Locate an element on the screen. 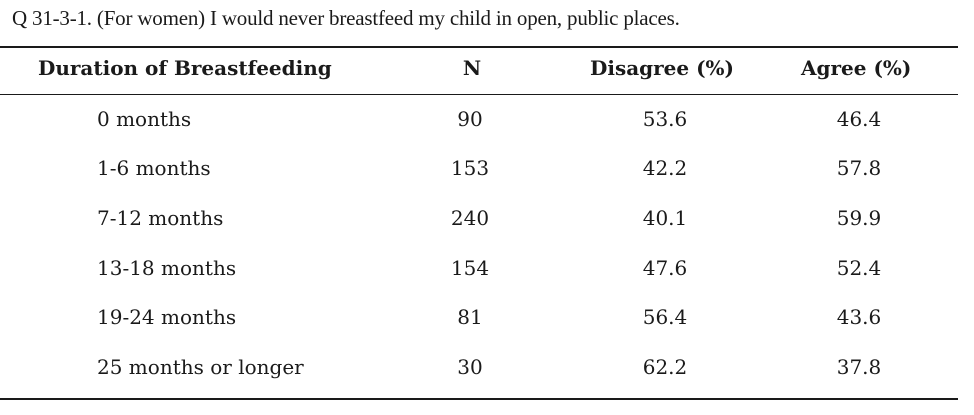 This screenshot has width=974, height=415. cell-n: 81 is located at coordinates (470, 317).